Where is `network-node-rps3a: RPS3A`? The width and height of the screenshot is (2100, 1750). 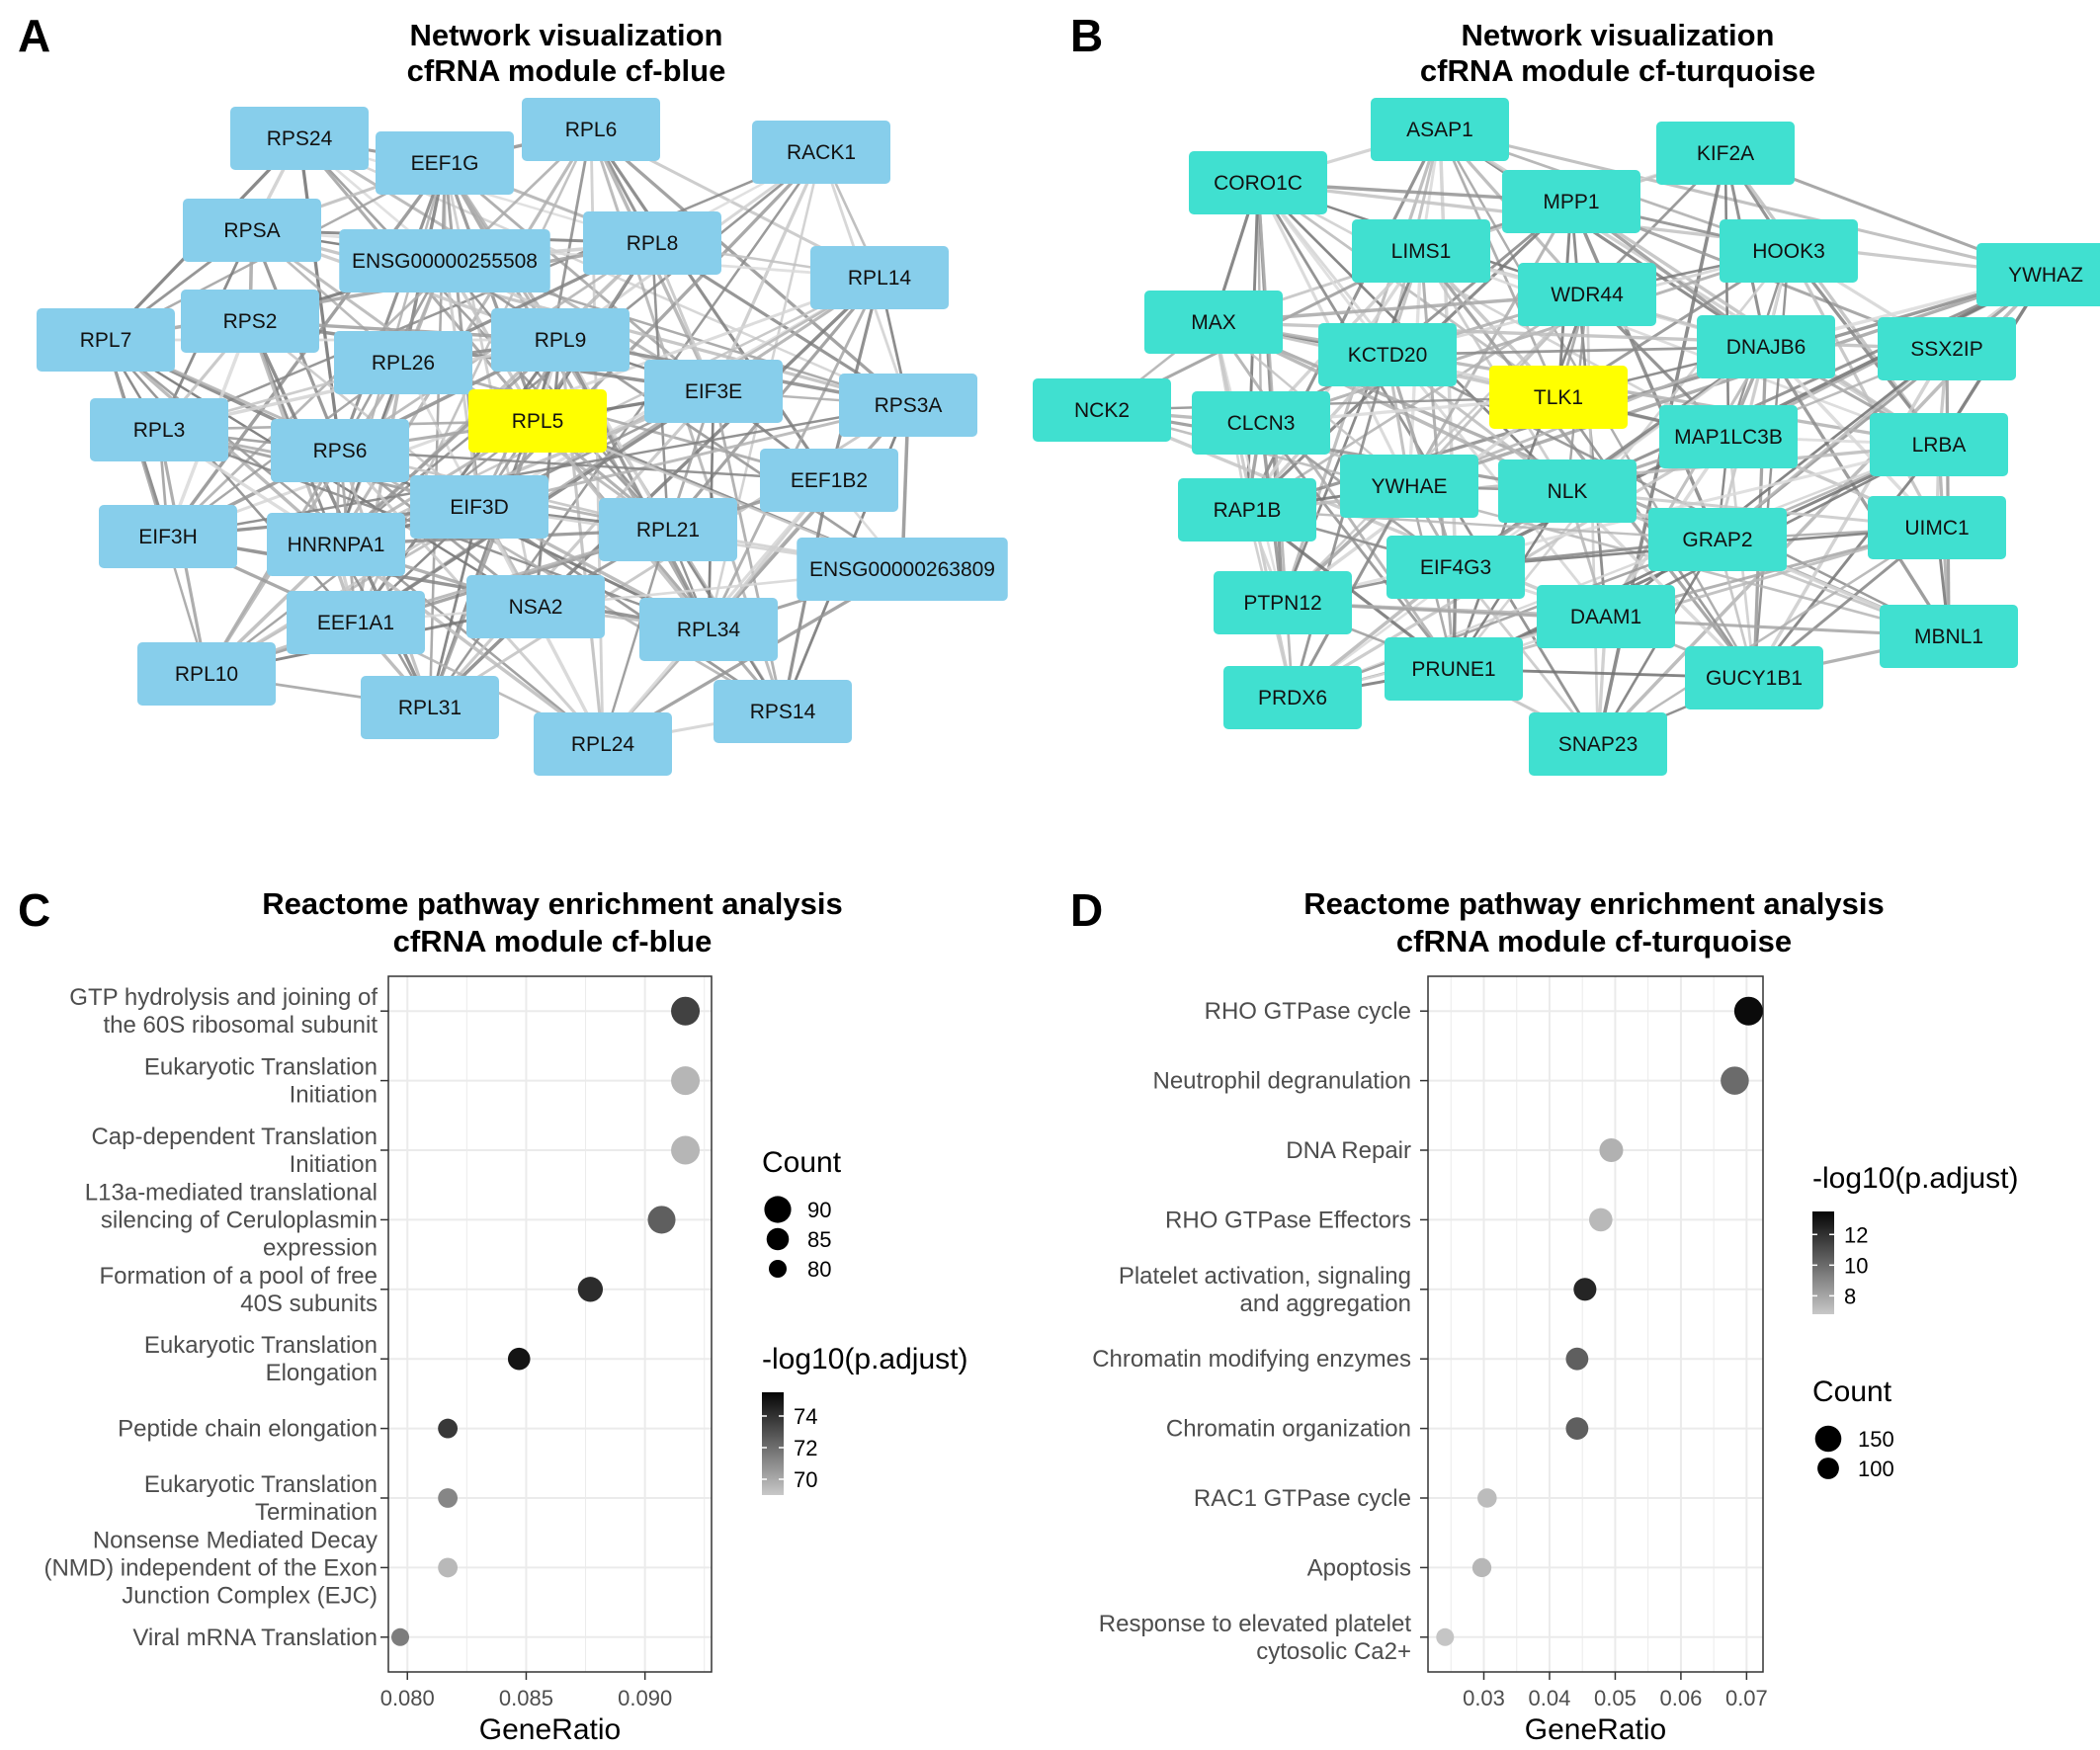
network-node-rps3a: RPS3A is located at coordinates (908, 405).